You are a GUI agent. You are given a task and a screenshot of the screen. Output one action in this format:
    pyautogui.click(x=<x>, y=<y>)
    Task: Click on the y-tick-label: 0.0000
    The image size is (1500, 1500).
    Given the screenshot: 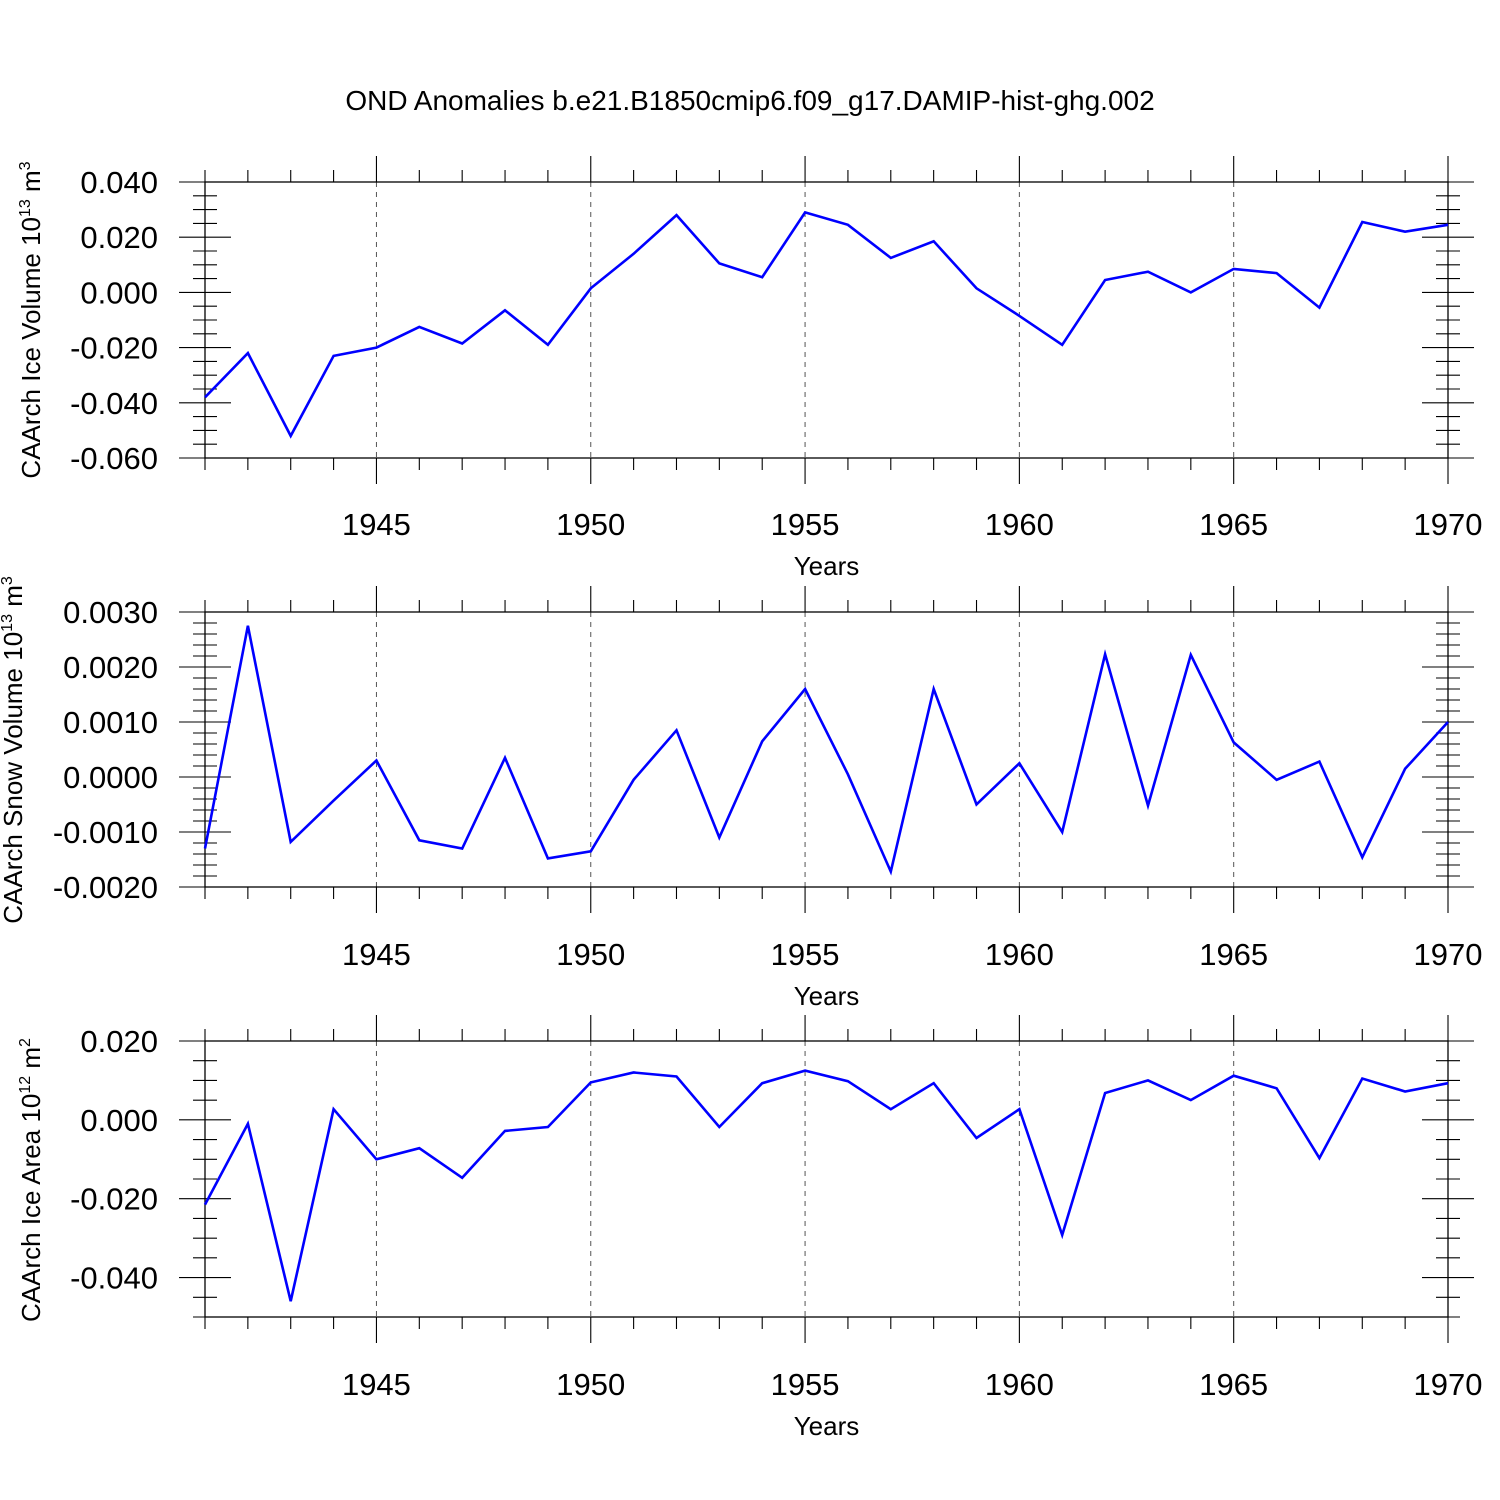 What is the action you would take?
    pyautogui.click(x=110, y=777)
    